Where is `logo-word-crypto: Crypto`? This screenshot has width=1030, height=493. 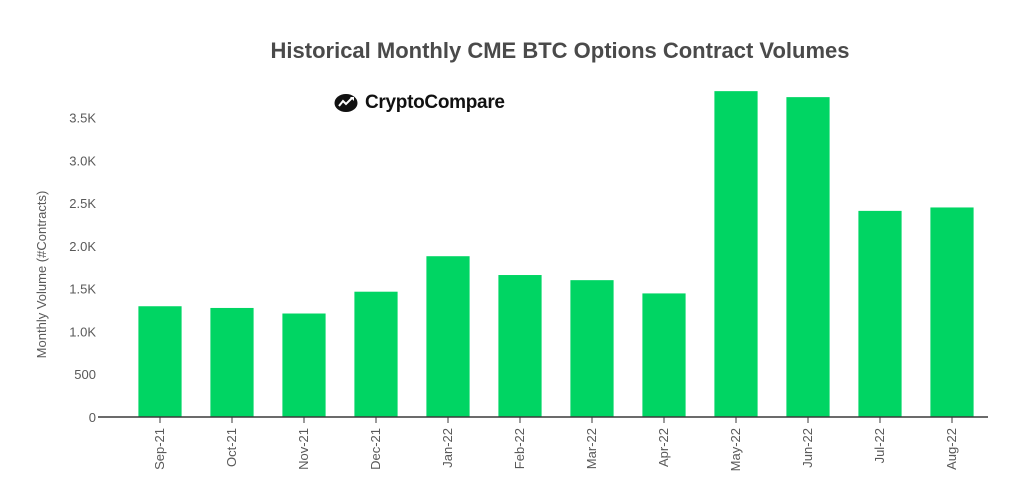 logo-word-crypto: Crypto is located at coordinates (395, 102).